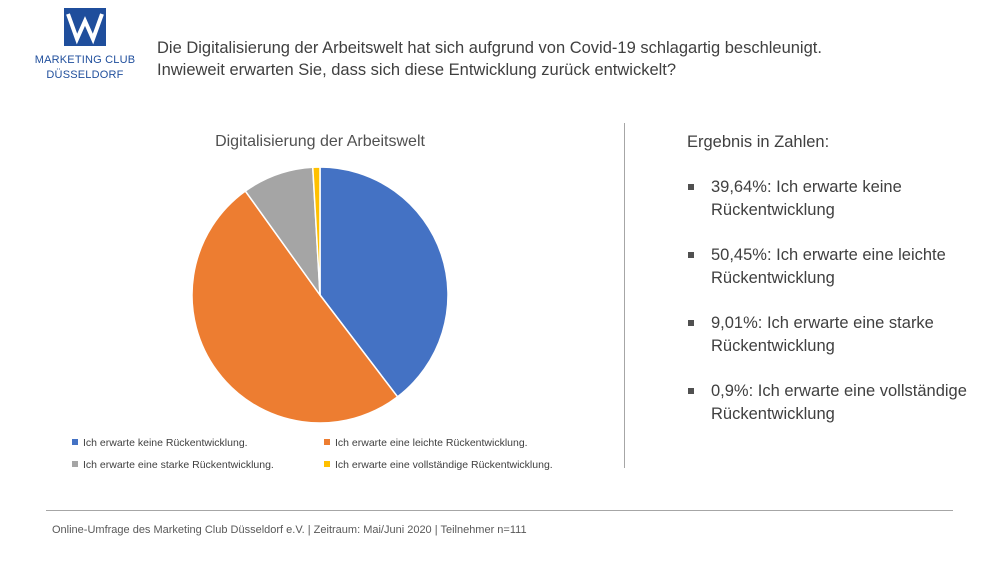 The image size is (1000, 563). Describe the element at coordinates (499, 510) in the screenshot. I see `footer-divider` at that location.